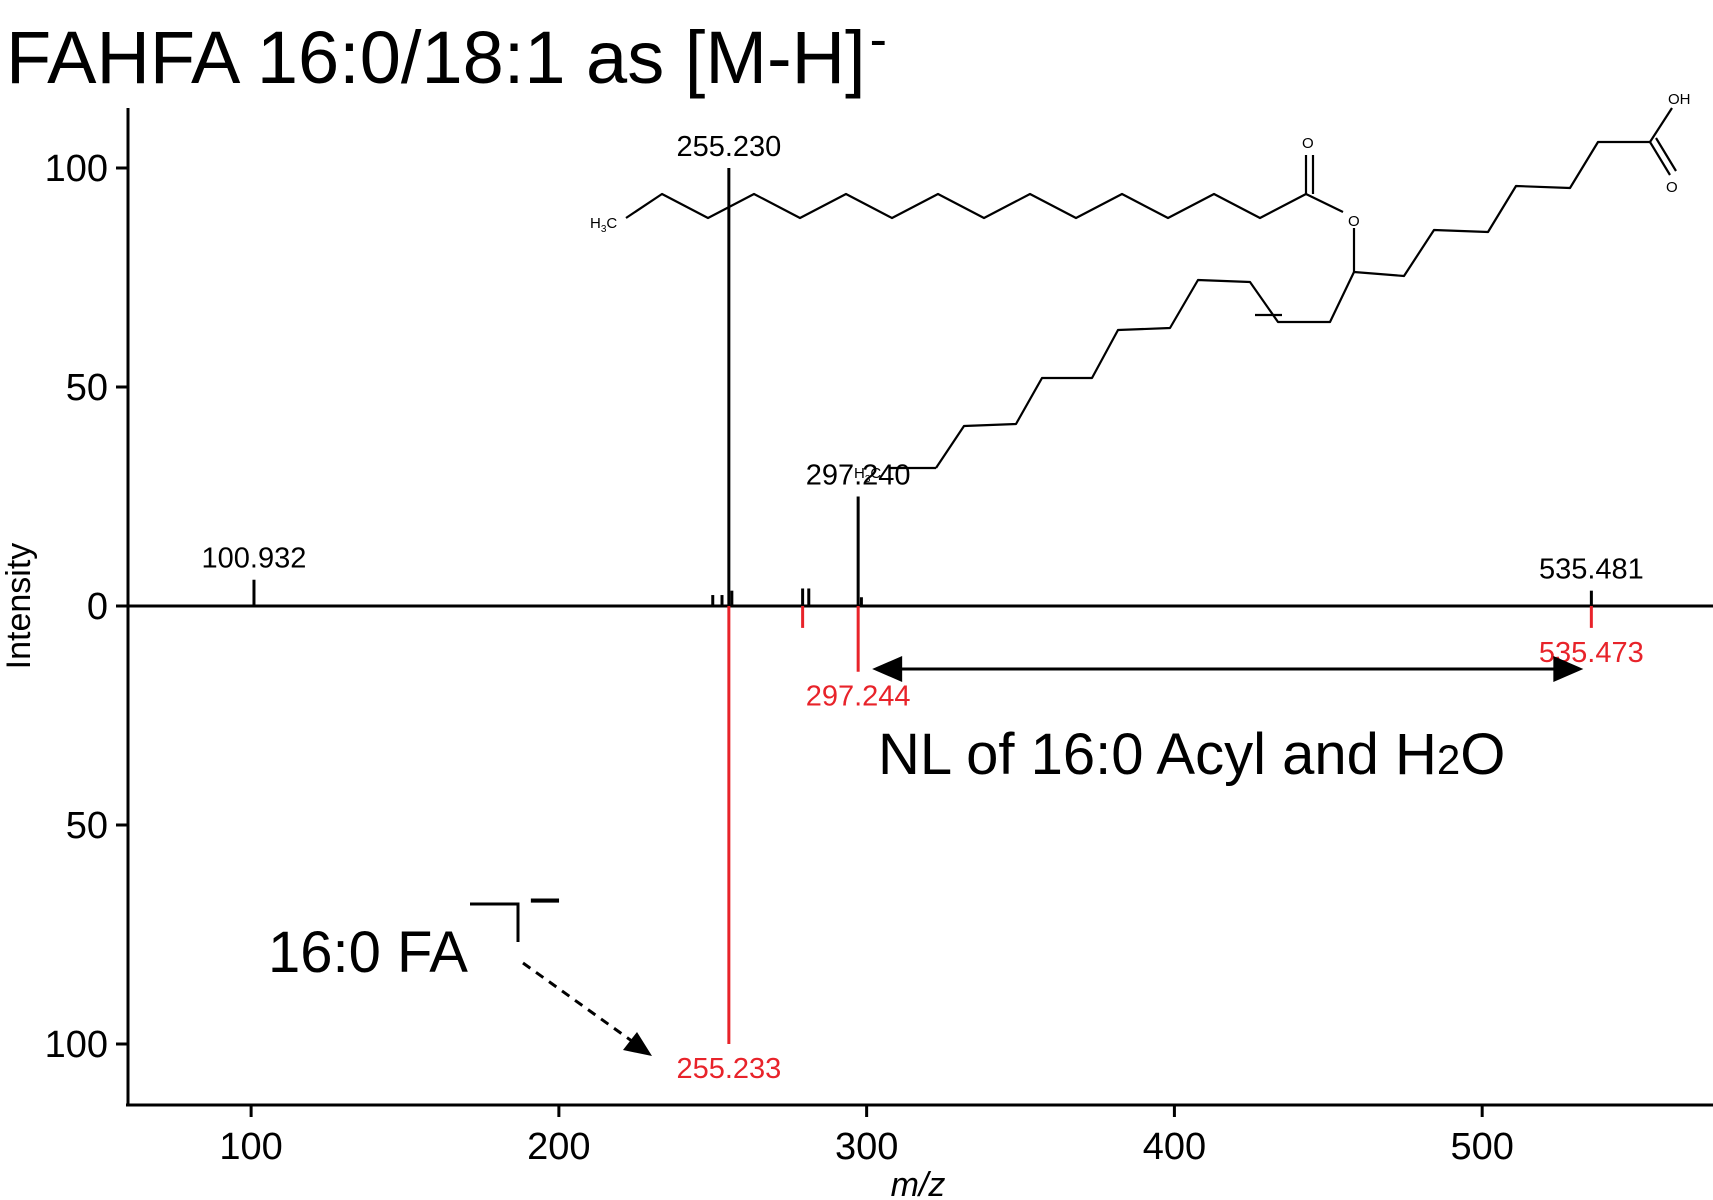  Describe the element at coordinates (858, 697) in the screenshot. I see `peak-label-bottom-2: 297.244` at that location.